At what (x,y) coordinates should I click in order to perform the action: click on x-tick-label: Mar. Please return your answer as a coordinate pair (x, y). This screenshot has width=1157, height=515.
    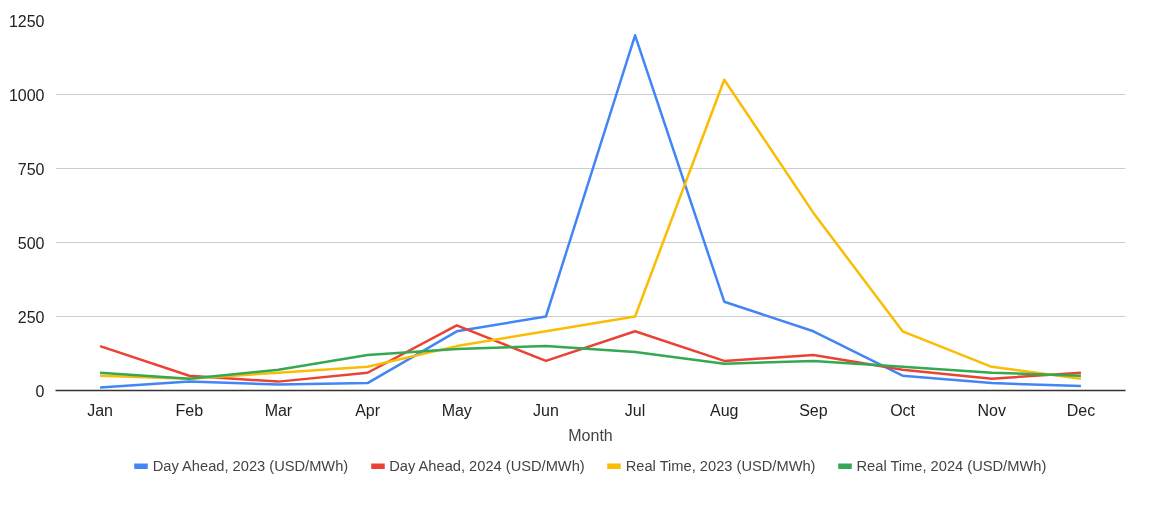
    Looking at the image, I should click on (278, 410).